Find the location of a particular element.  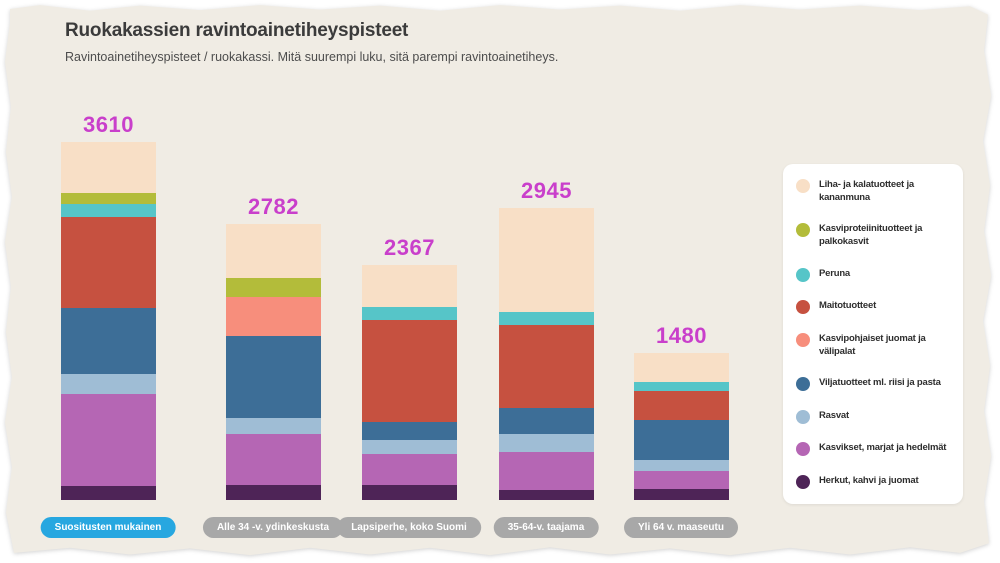

legend-item-label: Viljatuotteet ml. riisi ja pasta is located at coordinates (880, 383).